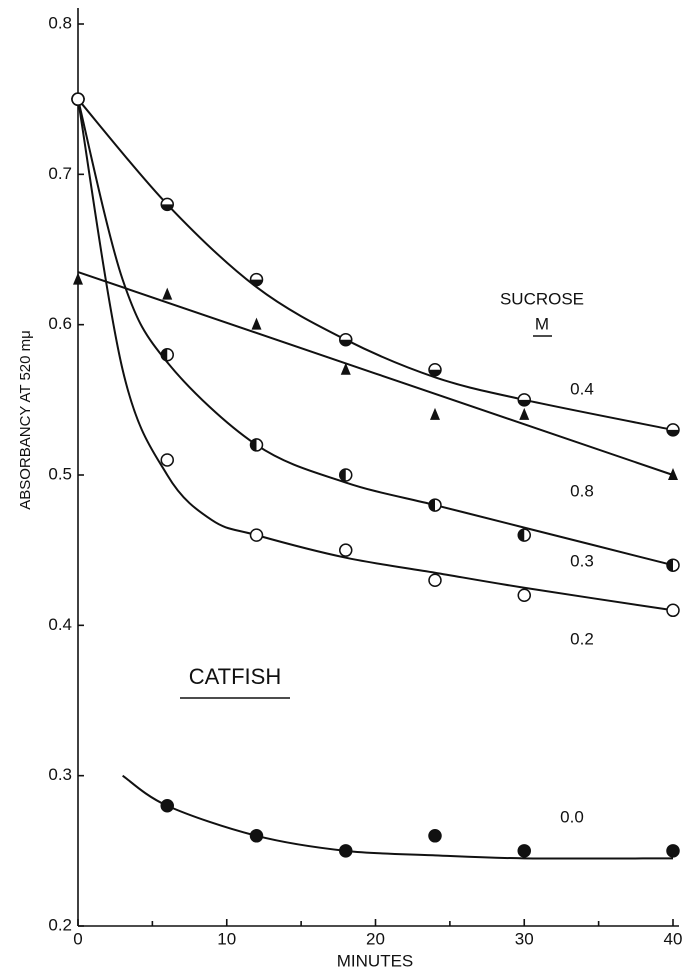  Describe the element at coordinates (572, 816) in the screenshot. I see `series-label: 0.0` at that location.